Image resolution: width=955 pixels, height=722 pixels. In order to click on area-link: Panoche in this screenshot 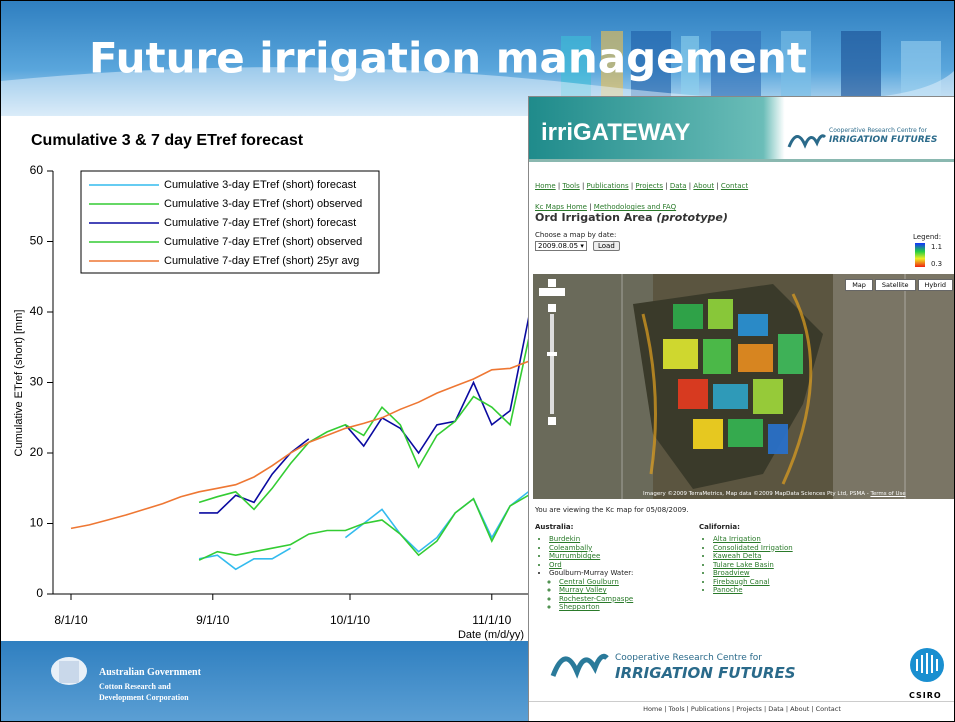, I will do `click(753, 590)`.